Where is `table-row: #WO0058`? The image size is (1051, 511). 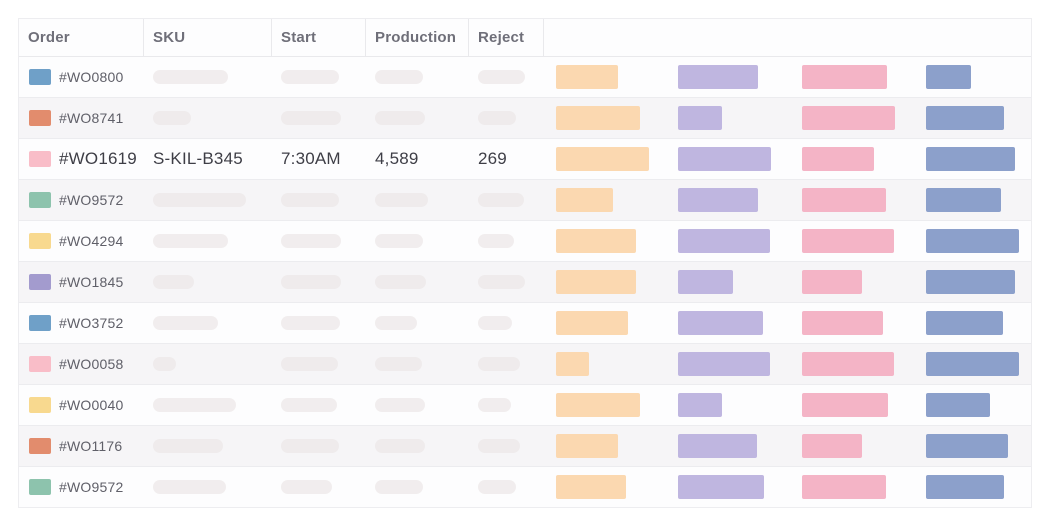 table-row: #WO0058 is located at coordinates (525, 364).